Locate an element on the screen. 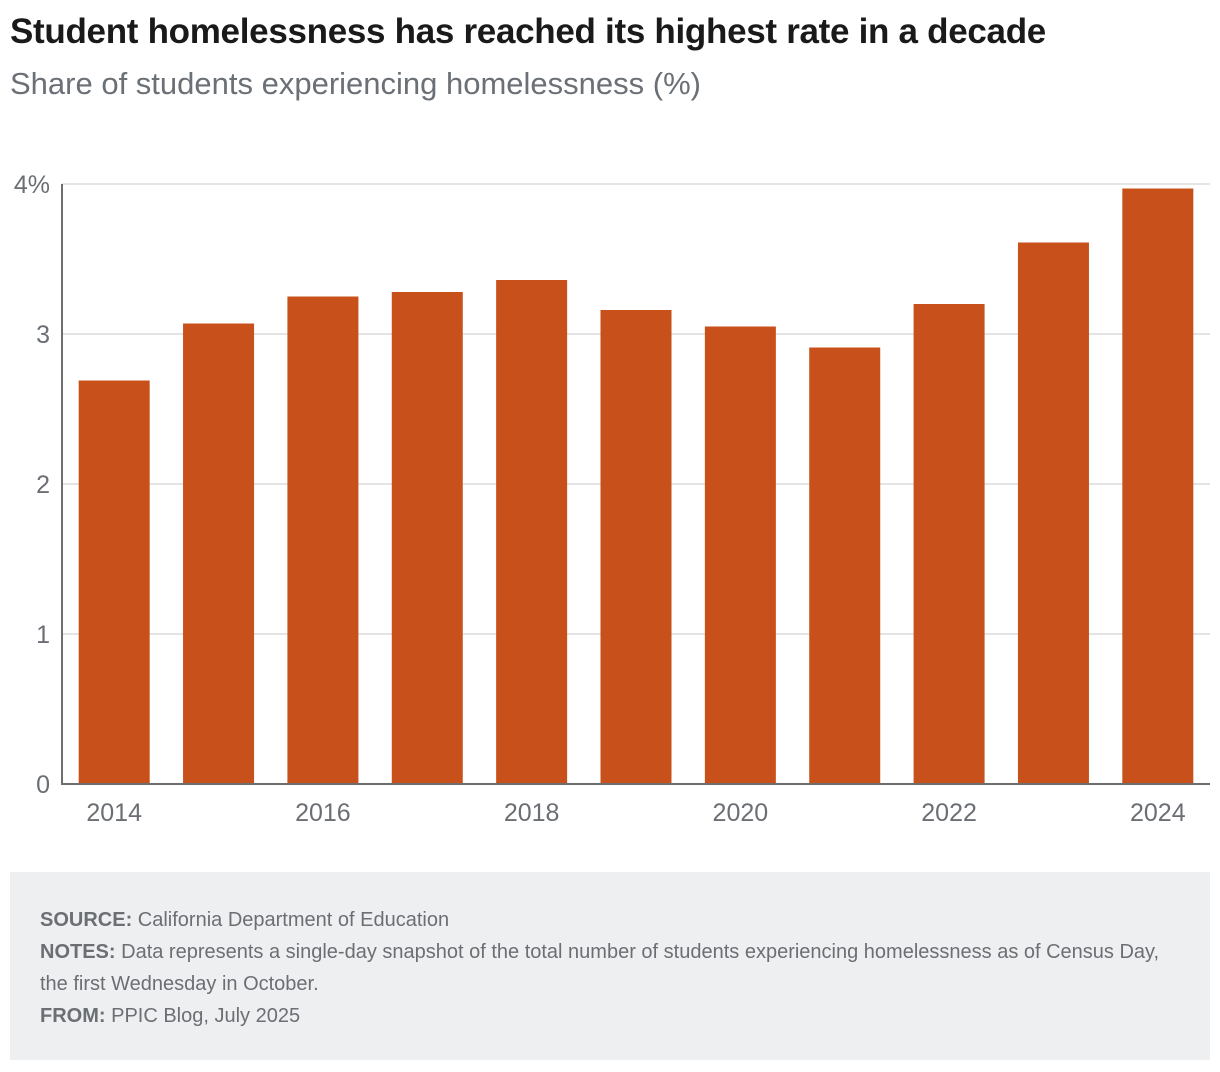  x-tick-label: 2014 is located at coordinates (114, 813).